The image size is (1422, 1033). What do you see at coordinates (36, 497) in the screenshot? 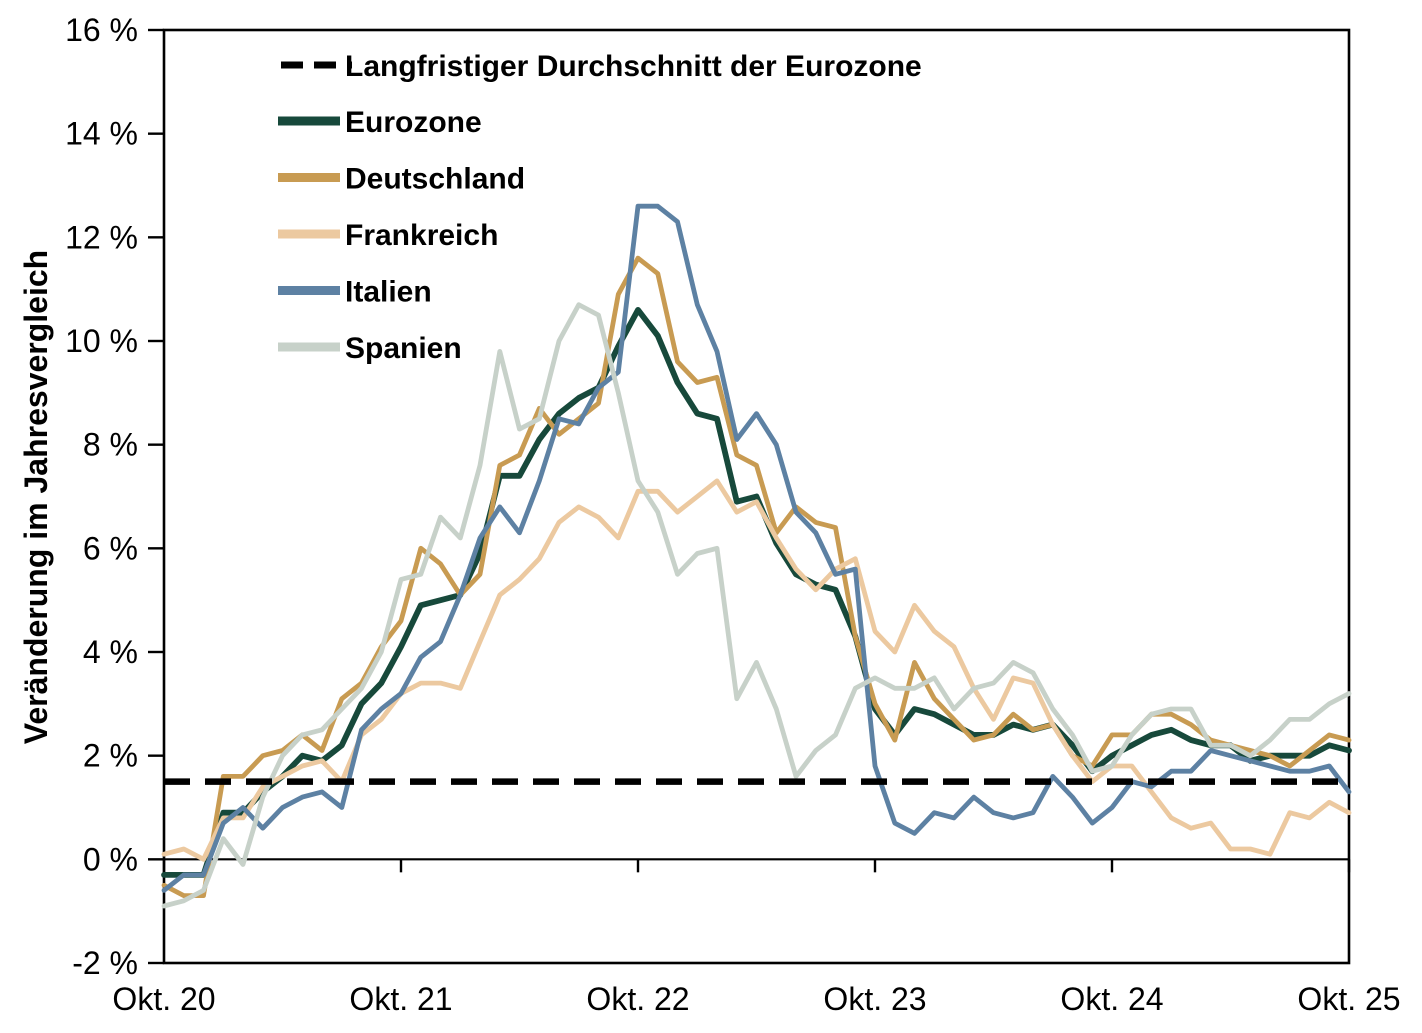
I see `y-axis-title: Veränderung im Jahresvergleich` at bounding box center [36, 497].